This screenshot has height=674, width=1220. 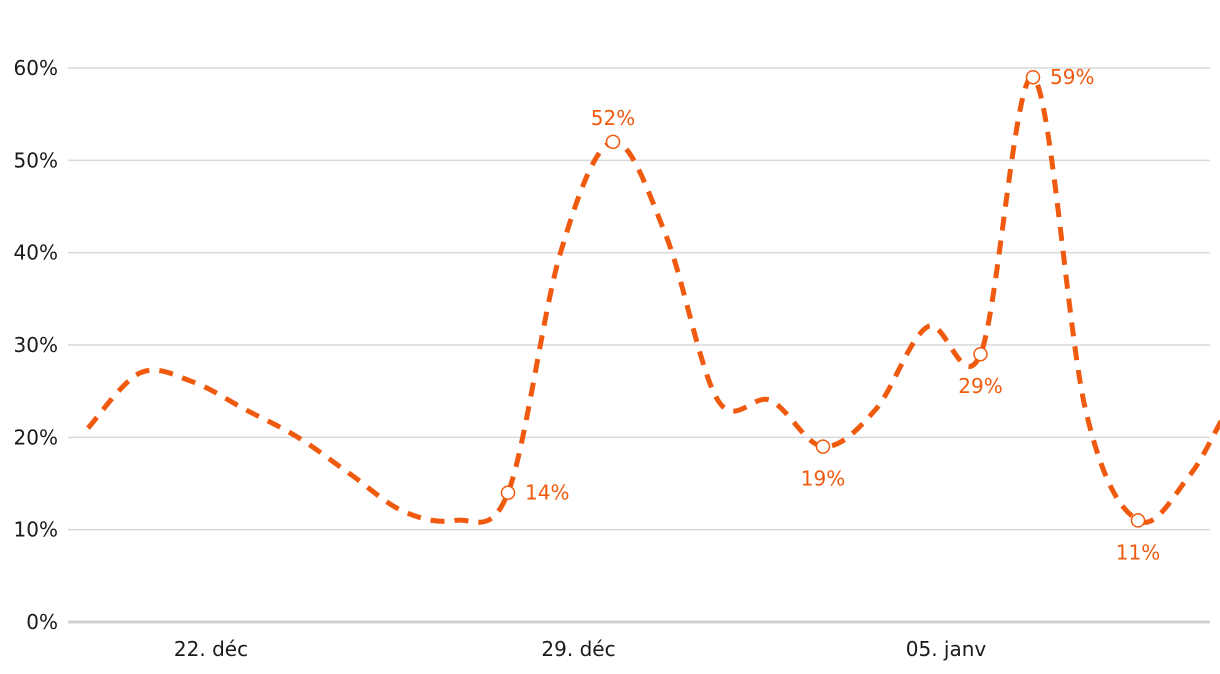 What do you see at coordinates (980, 386) in the screenshot?
I see `data-label: 29%` at bounding box center [980, 386].